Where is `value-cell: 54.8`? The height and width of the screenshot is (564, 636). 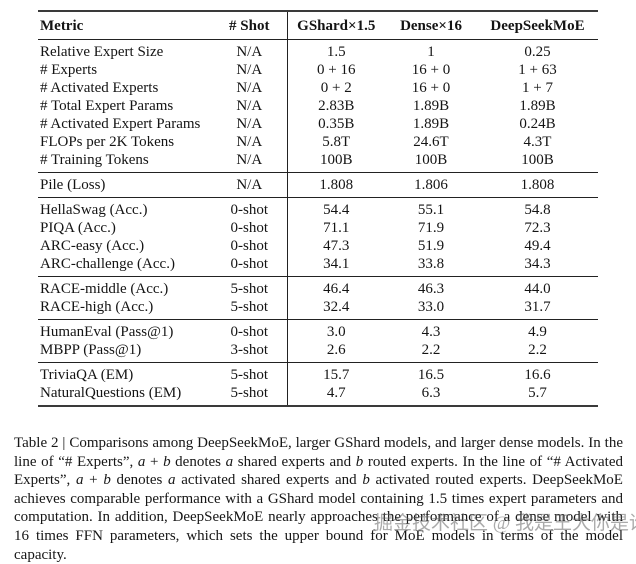 value-cell: 54.8 is located at coordinates (537, 210).